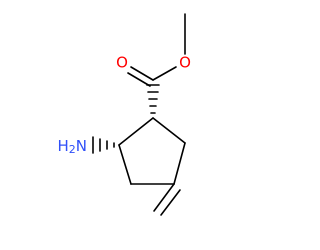 The height and width of the screenshot is (250, 320). Describe the element at coordinates (72, 149) in the screenshot. I see `atom-label-part: 2` at that location.